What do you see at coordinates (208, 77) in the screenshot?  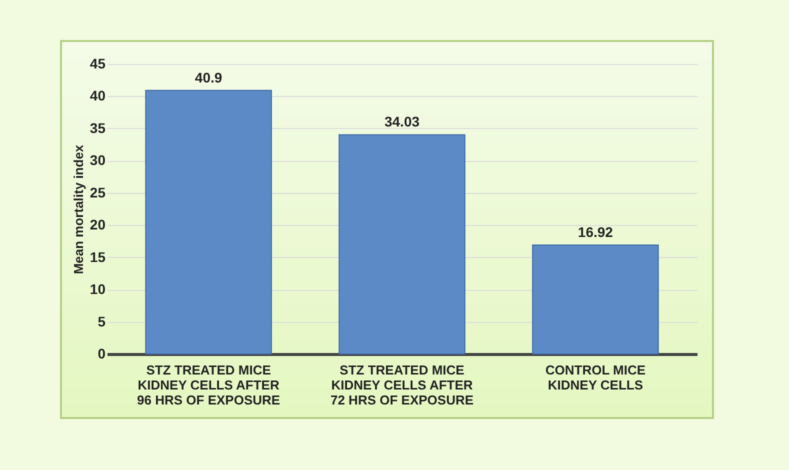 I see `data-label: 40.9` at bounding box center [208, 77].